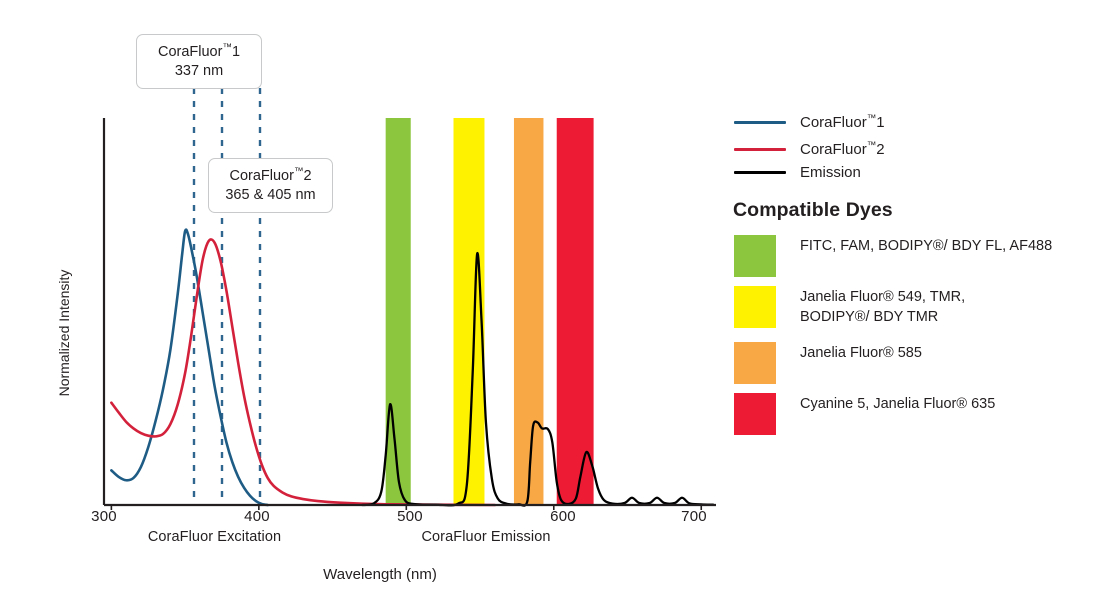 This screenshot has height=612, width=1110. What do you see at coordinates (893, 256) in the screenshot?
I see `dye-row-fitc: FITC, FAM, BODIPY®/ BDY FL, AF488` at bounding box center [893, 256].